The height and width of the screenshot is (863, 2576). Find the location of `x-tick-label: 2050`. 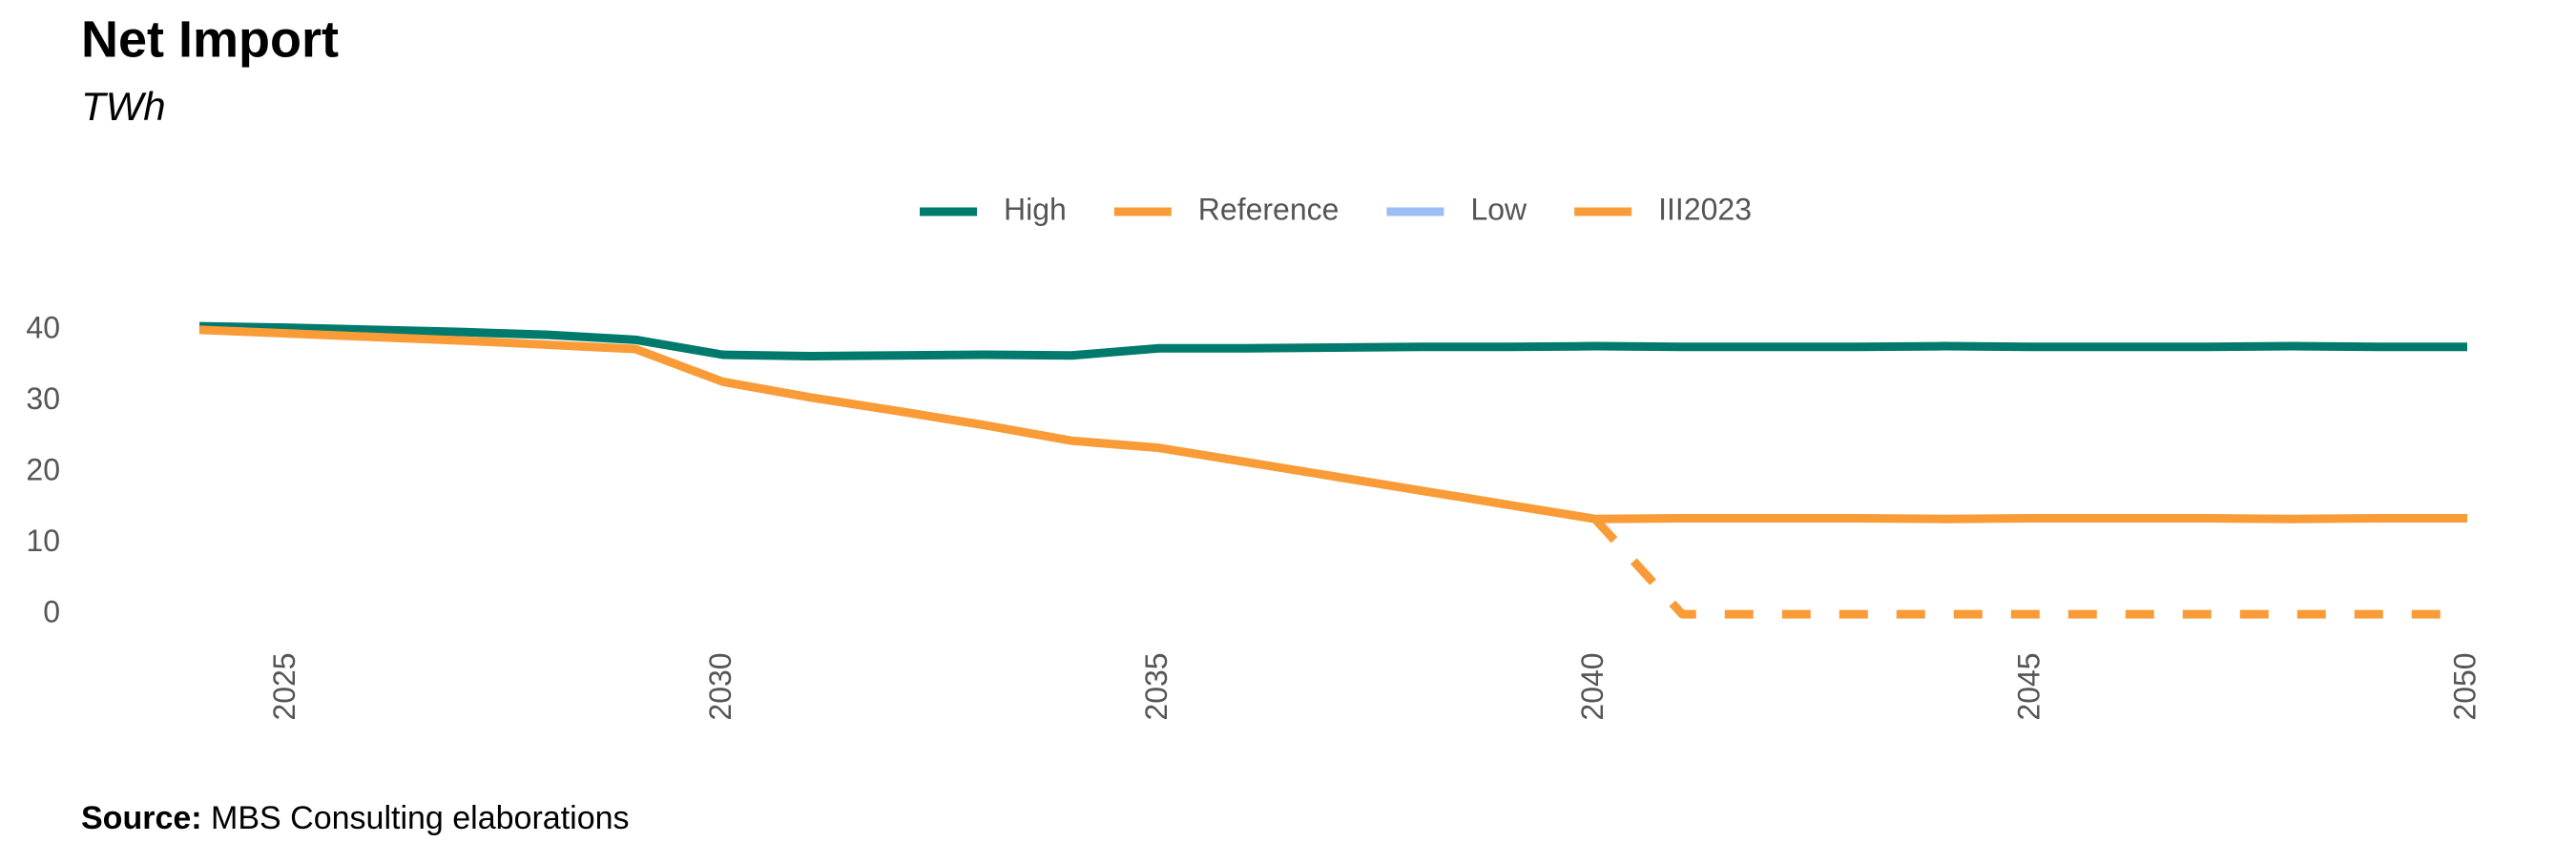

x-tick-label: 2050 is located at coordinates (2464, 686).